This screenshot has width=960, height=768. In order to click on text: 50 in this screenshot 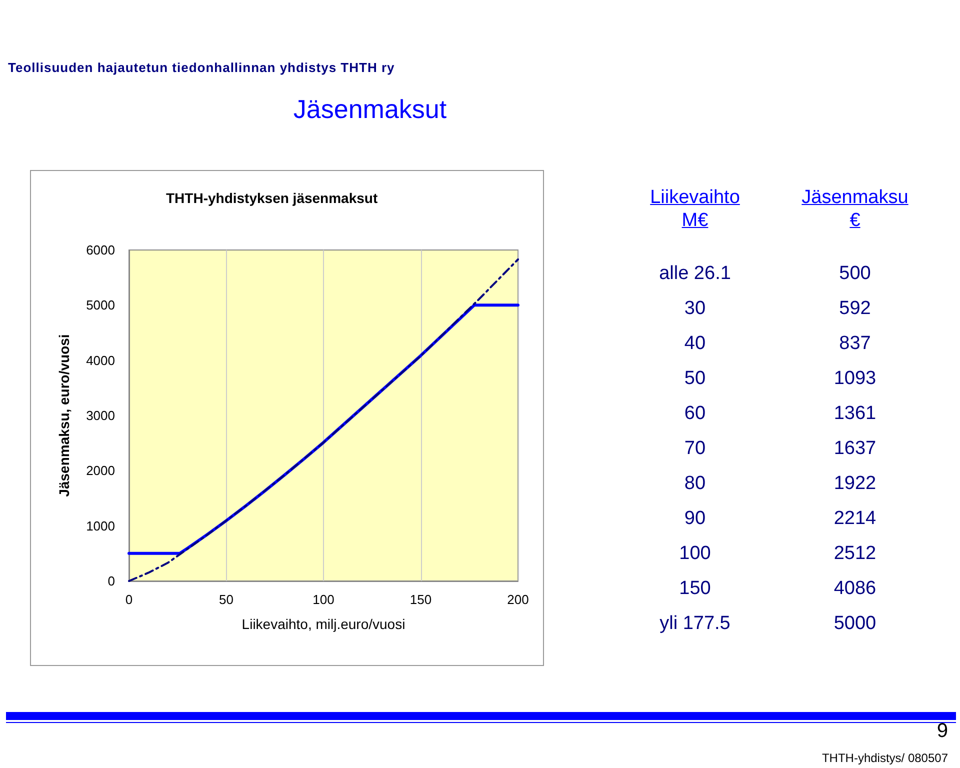, I will do `click(695, 379)`.